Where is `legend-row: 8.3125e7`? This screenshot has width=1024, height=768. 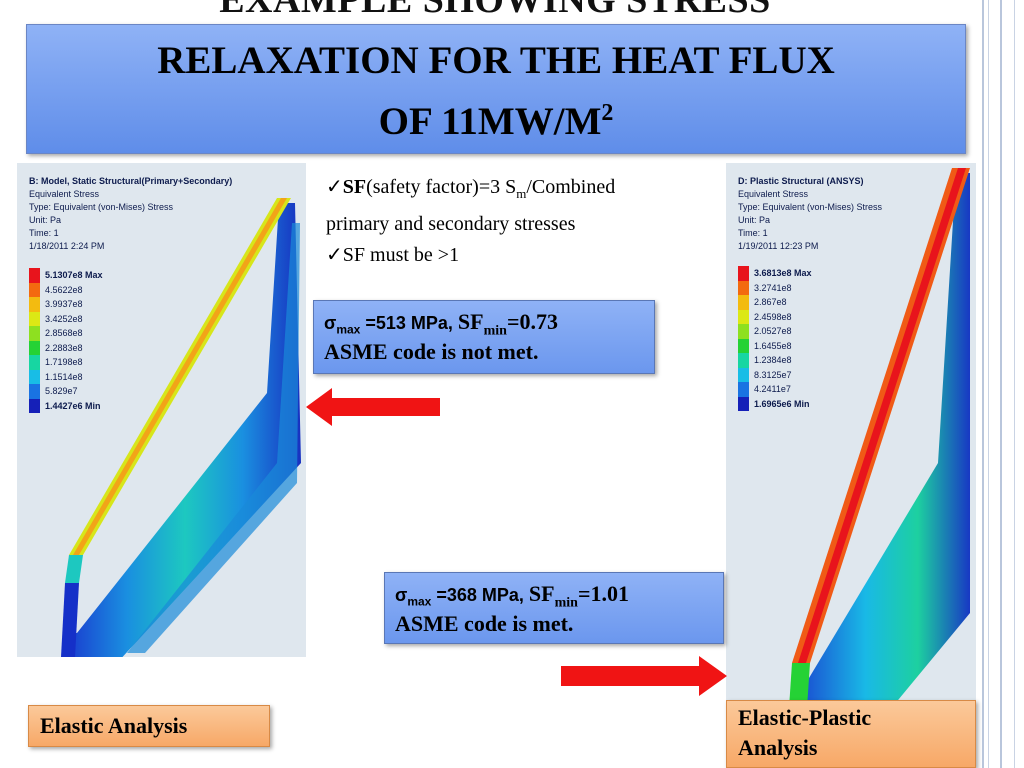 legend-row: 8.3125e7 is located at coordinates (775, 374).